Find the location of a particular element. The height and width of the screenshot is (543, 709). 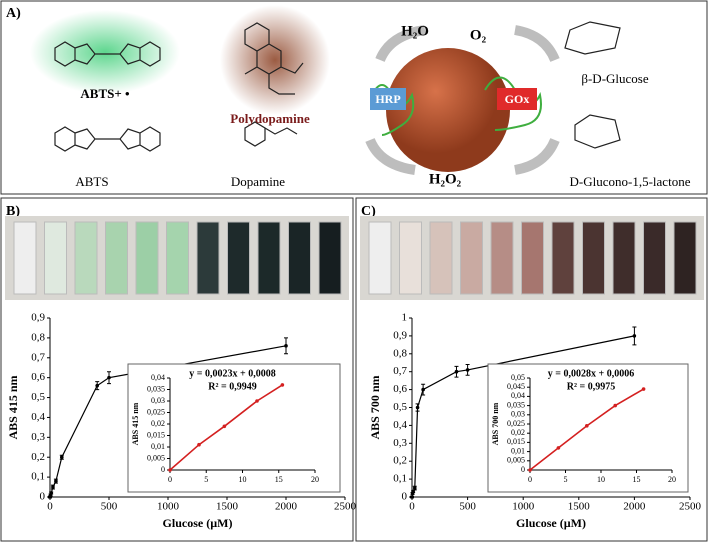

label: D-Glucono-1,5-lactone is located at coordinates (630, 181).